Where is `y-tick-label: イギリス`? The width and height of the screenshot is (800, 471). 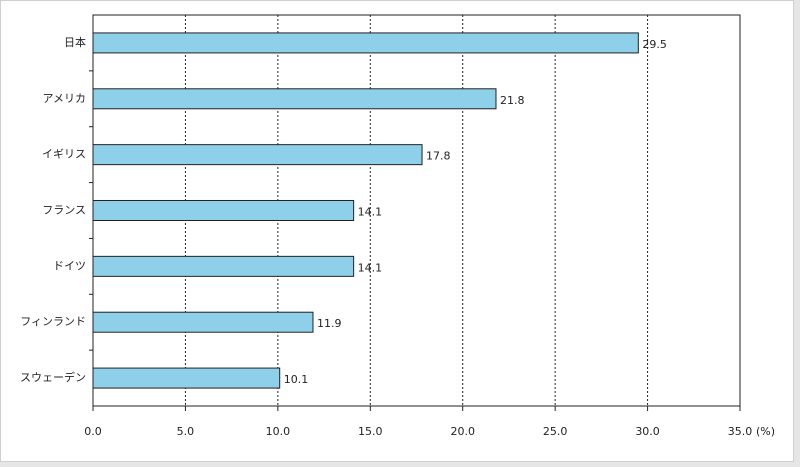 y-tick-label: イギリス is located at coordinates (64, 154).